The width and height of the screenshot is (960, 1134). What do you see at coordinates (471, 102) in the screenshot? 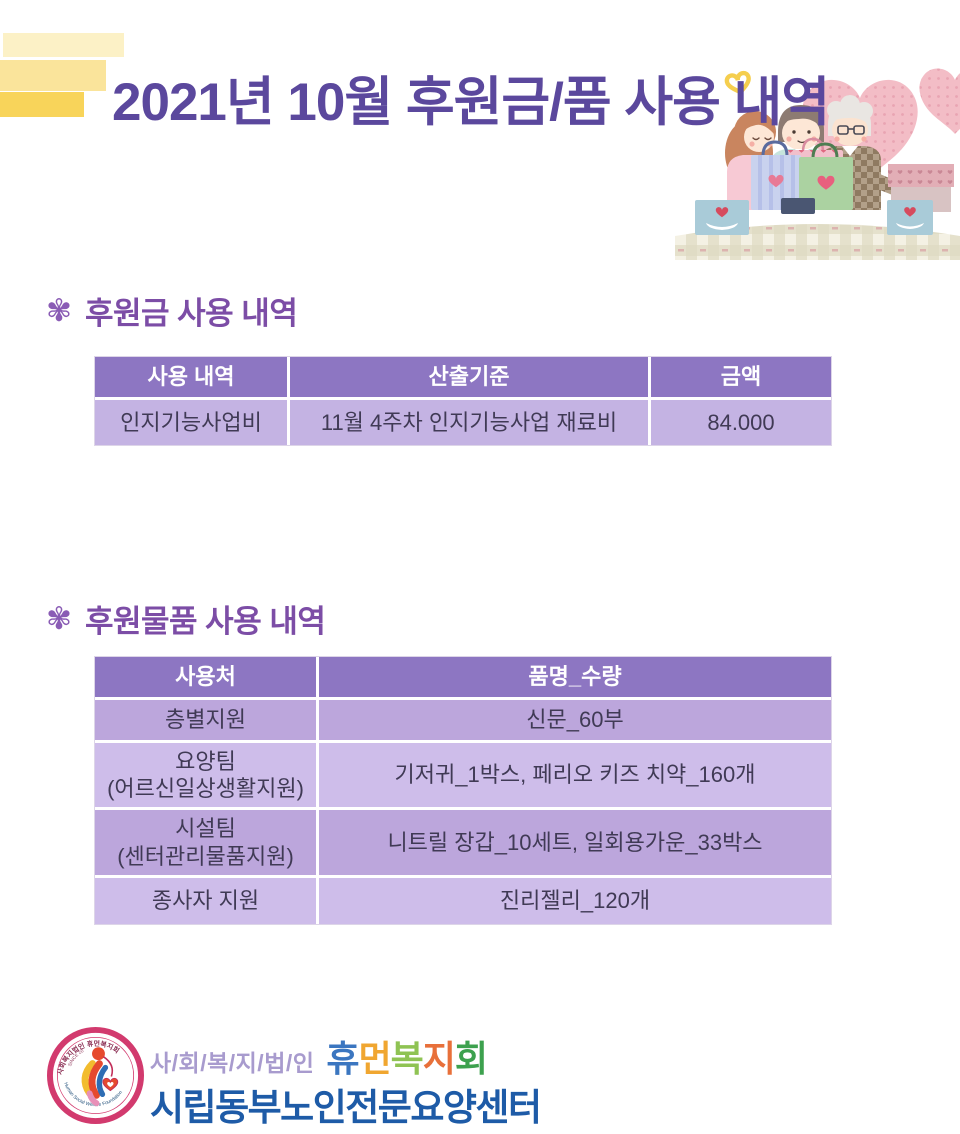
I see `page-title: 2021년 10월 후원금/품 사용 내역` at bounding box center [471, 102].